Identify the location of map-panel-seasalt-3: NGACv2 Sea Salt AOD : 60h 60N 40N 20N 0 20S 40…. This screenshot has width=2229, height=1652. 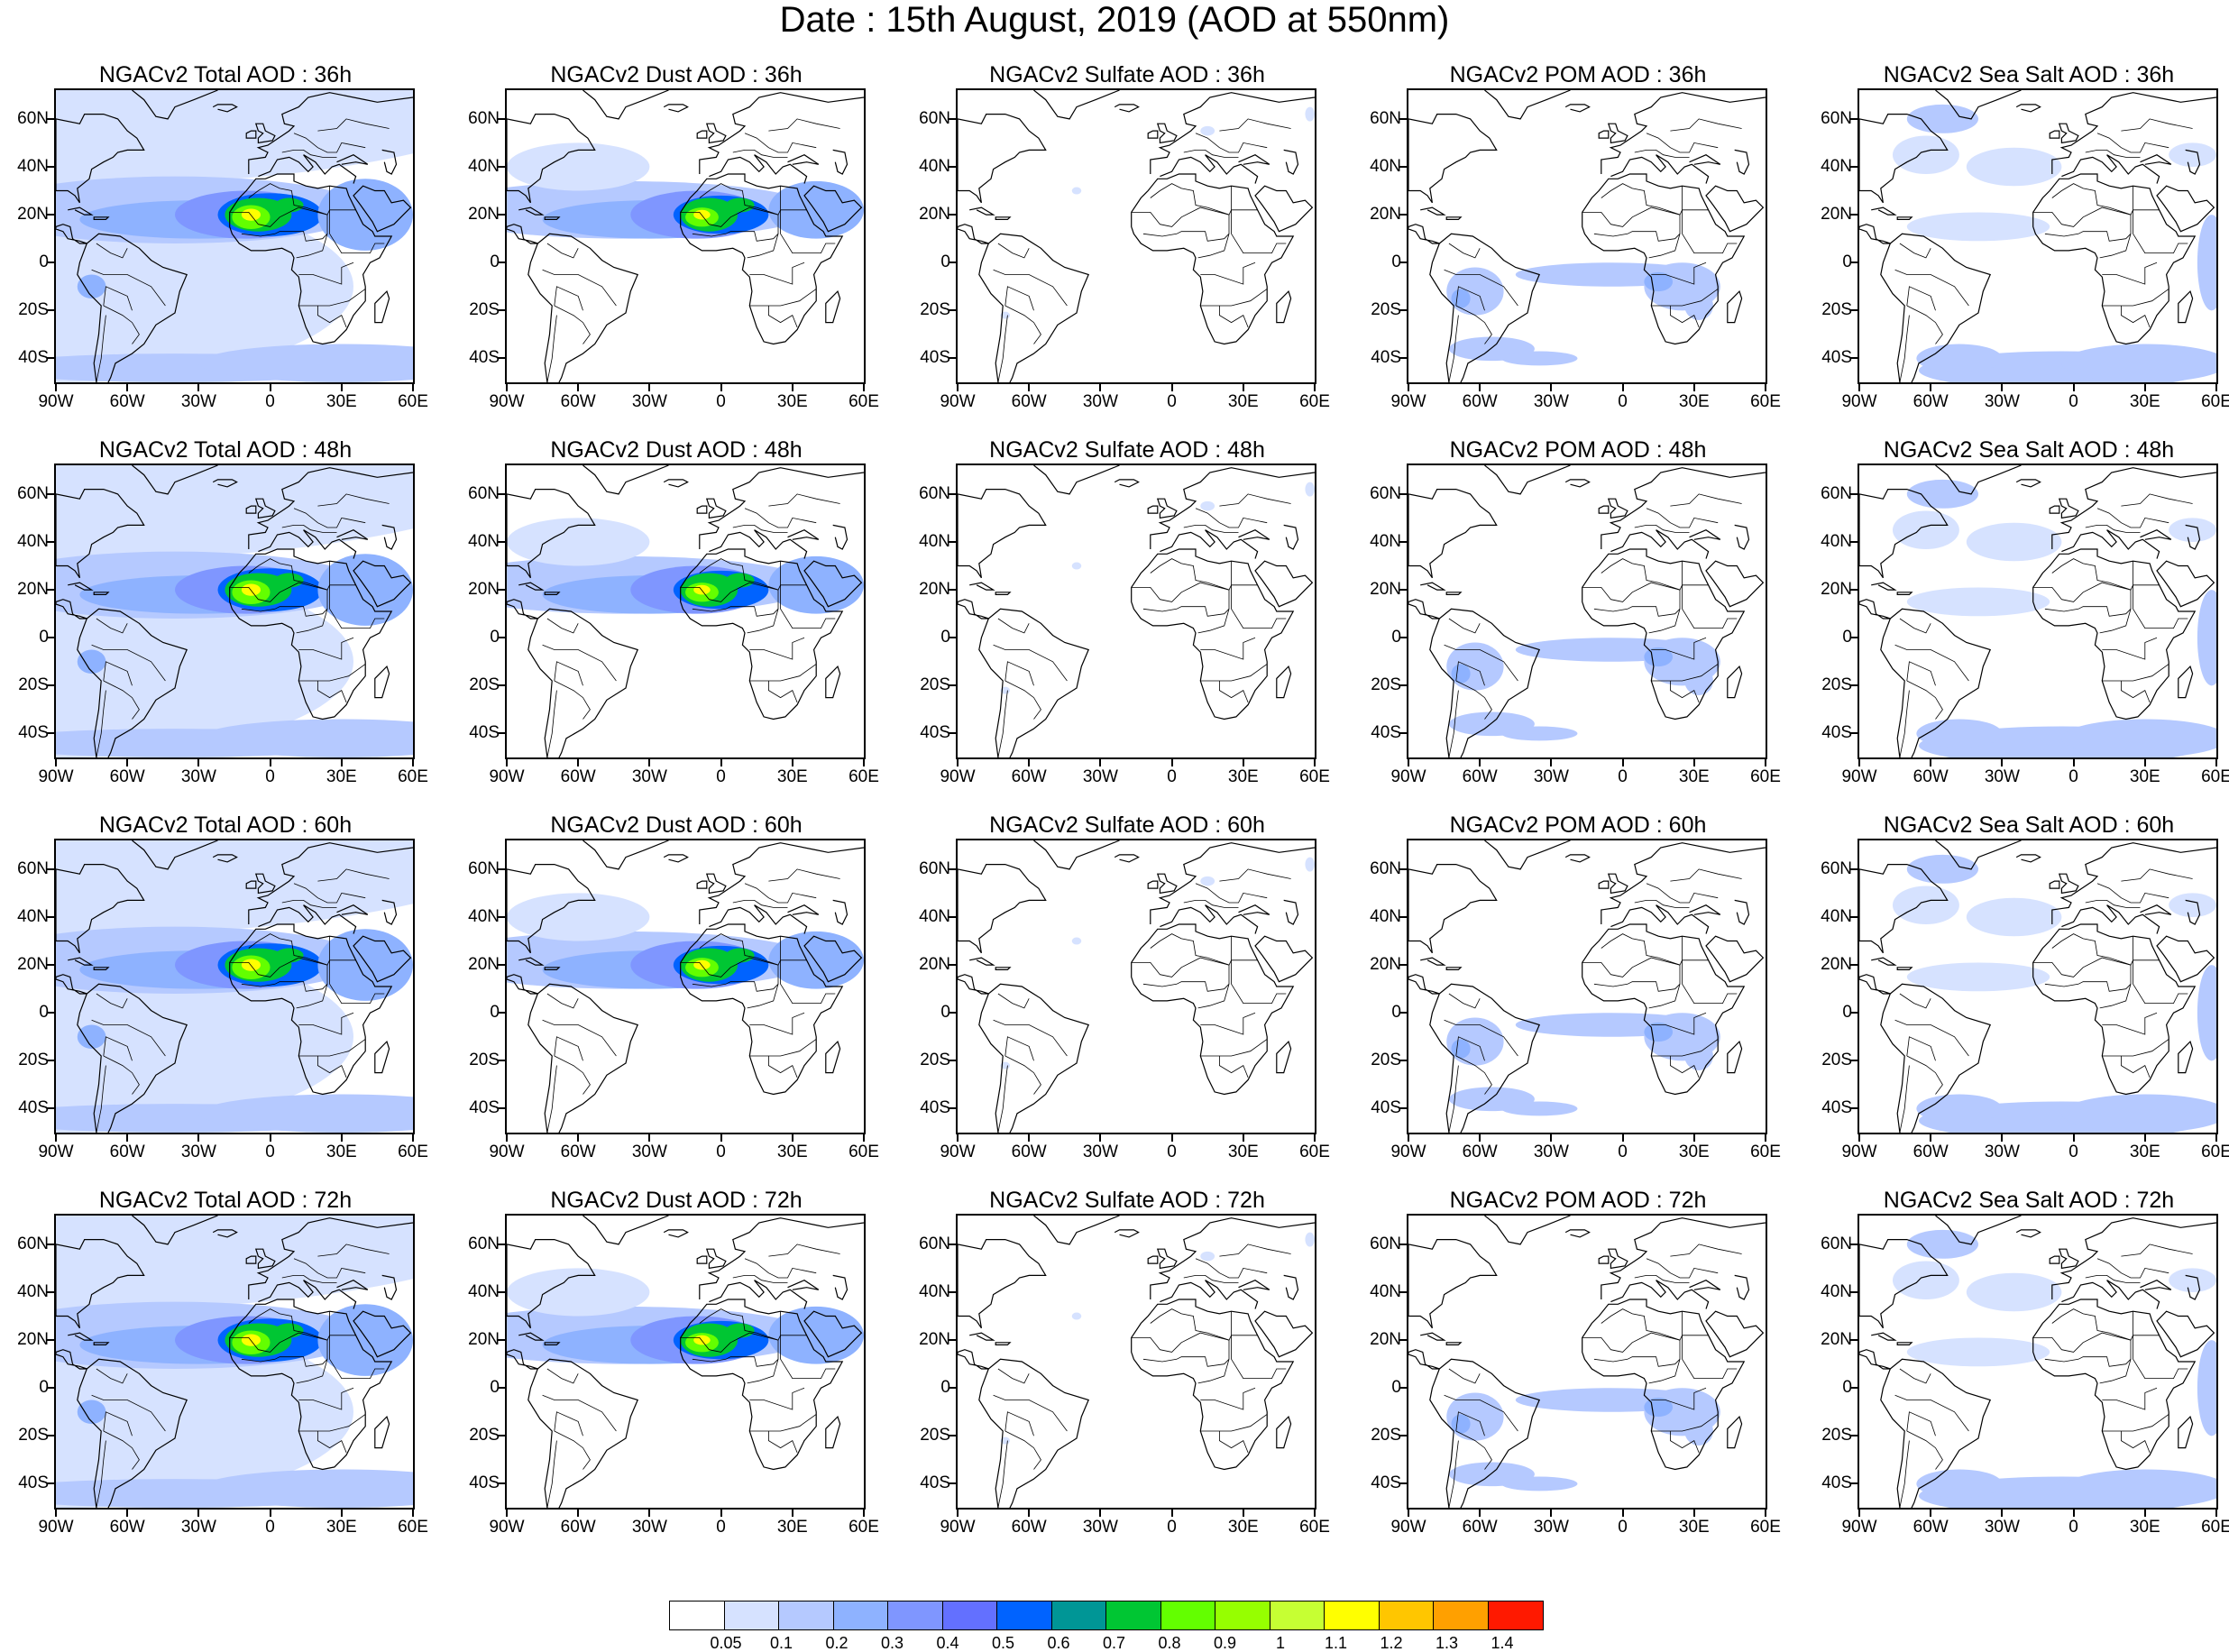
(2016, 1000).